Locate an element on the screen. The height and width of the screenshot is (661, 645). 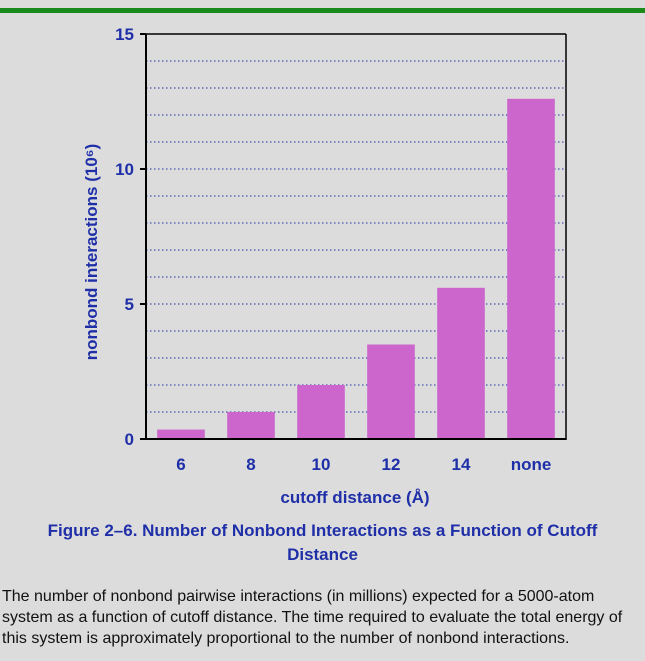
x-tick-label: 8 is located at coordinates (250, 464).